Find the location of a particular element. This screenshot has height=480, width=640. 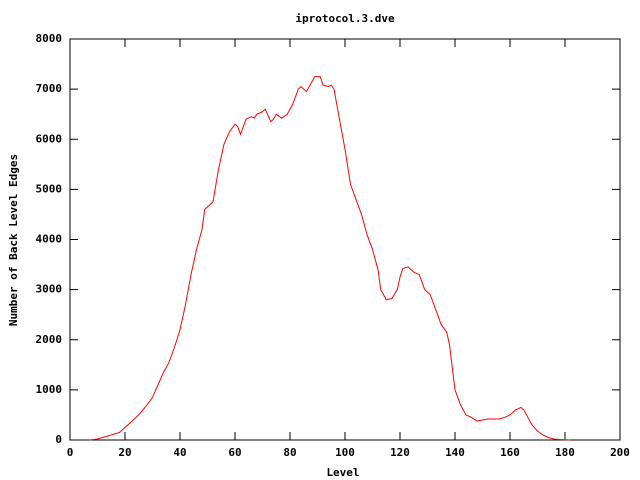

x-tick-label: 60 is located at coordinates (234, 452).